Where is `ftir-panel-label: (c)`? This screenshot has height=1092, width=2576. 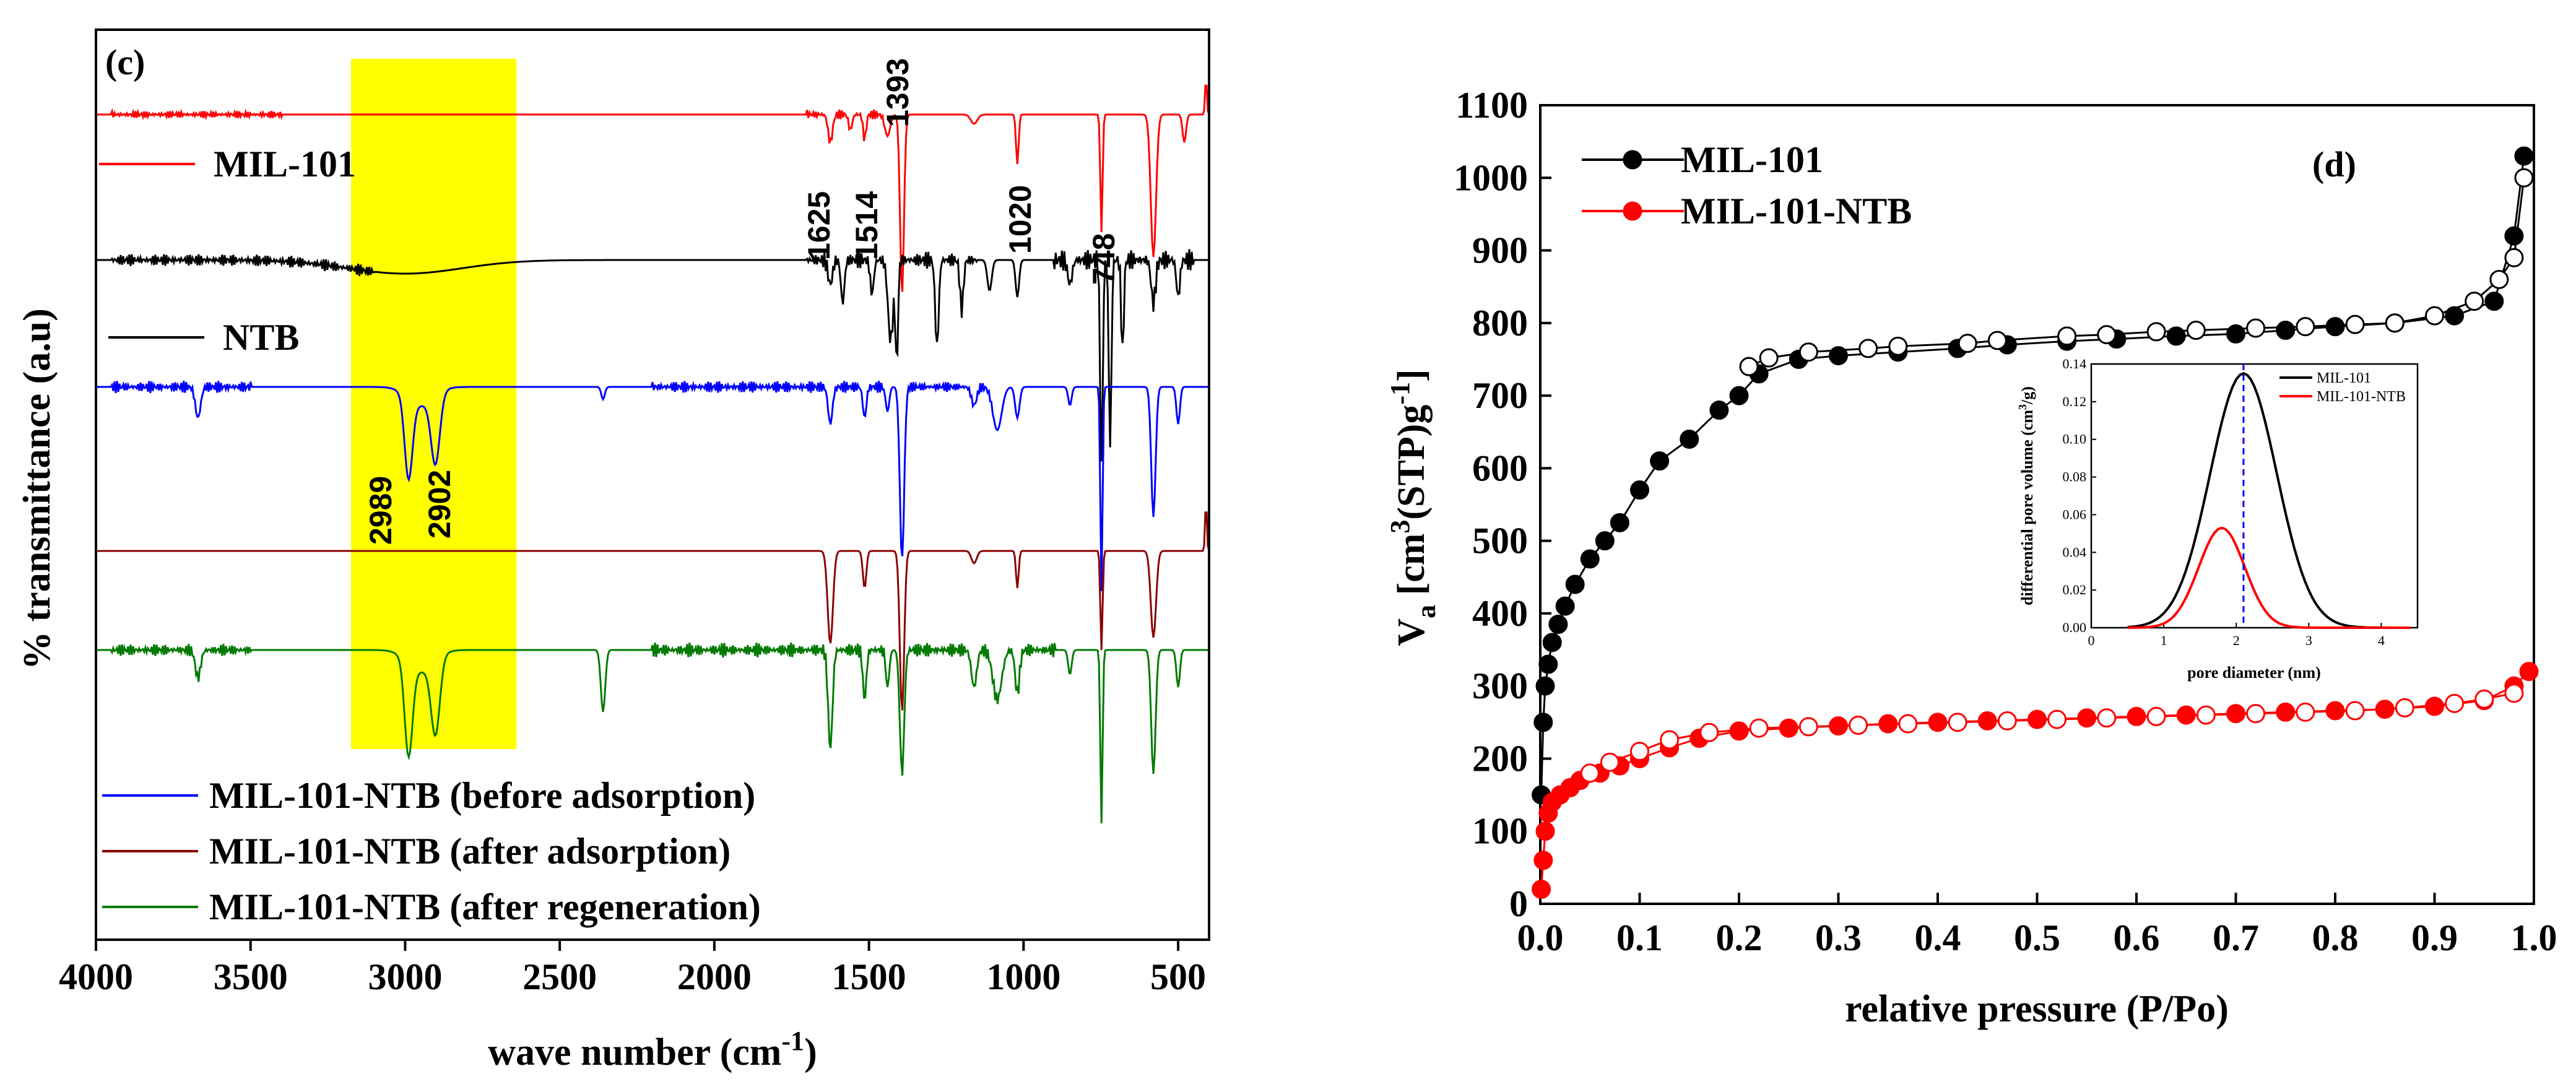 ftir-panel-label: (c) is located at coordinates (125, 62).